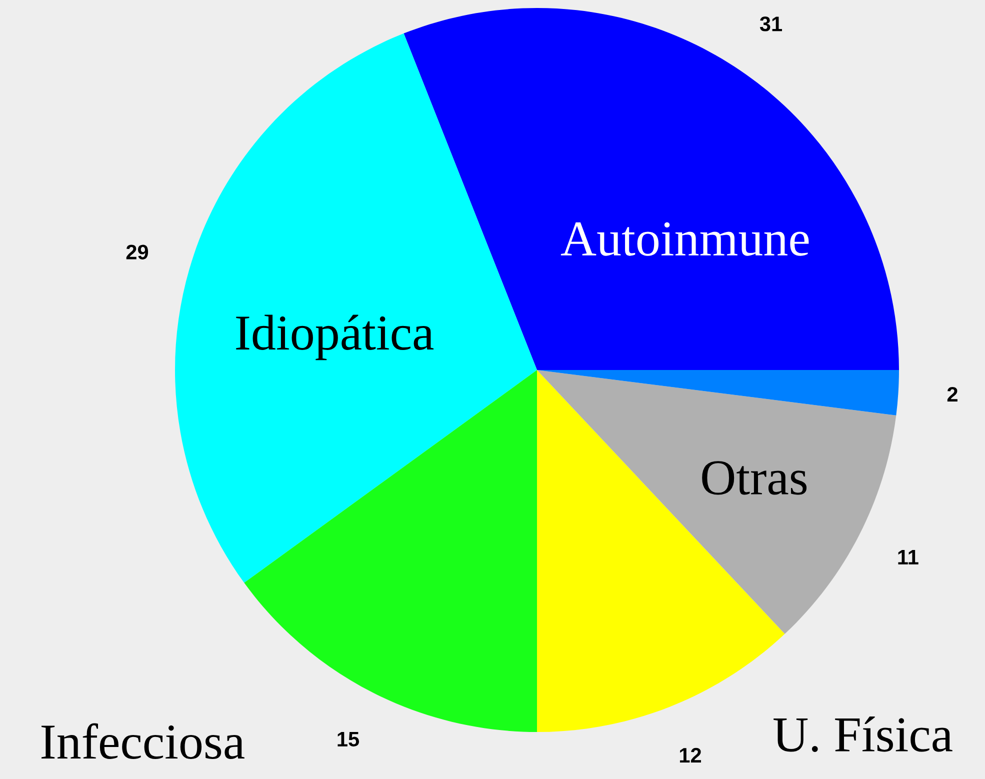 Image resolution: width=985 pixels, height=779 pixels. I want to click on data-label: 15, so click(349, 739).